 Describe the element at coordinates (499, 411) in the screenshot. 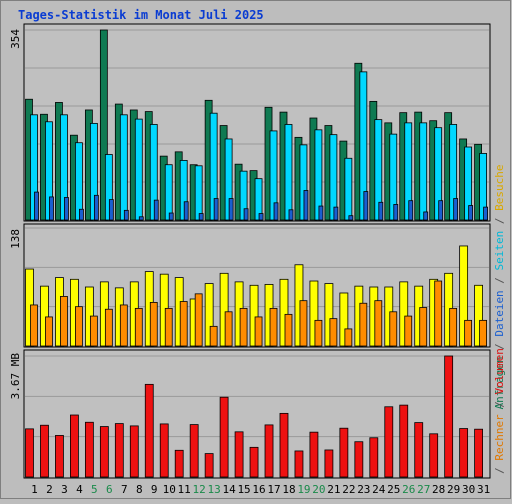

I see `legend-lower: / Rechner / Volumen` at that location.